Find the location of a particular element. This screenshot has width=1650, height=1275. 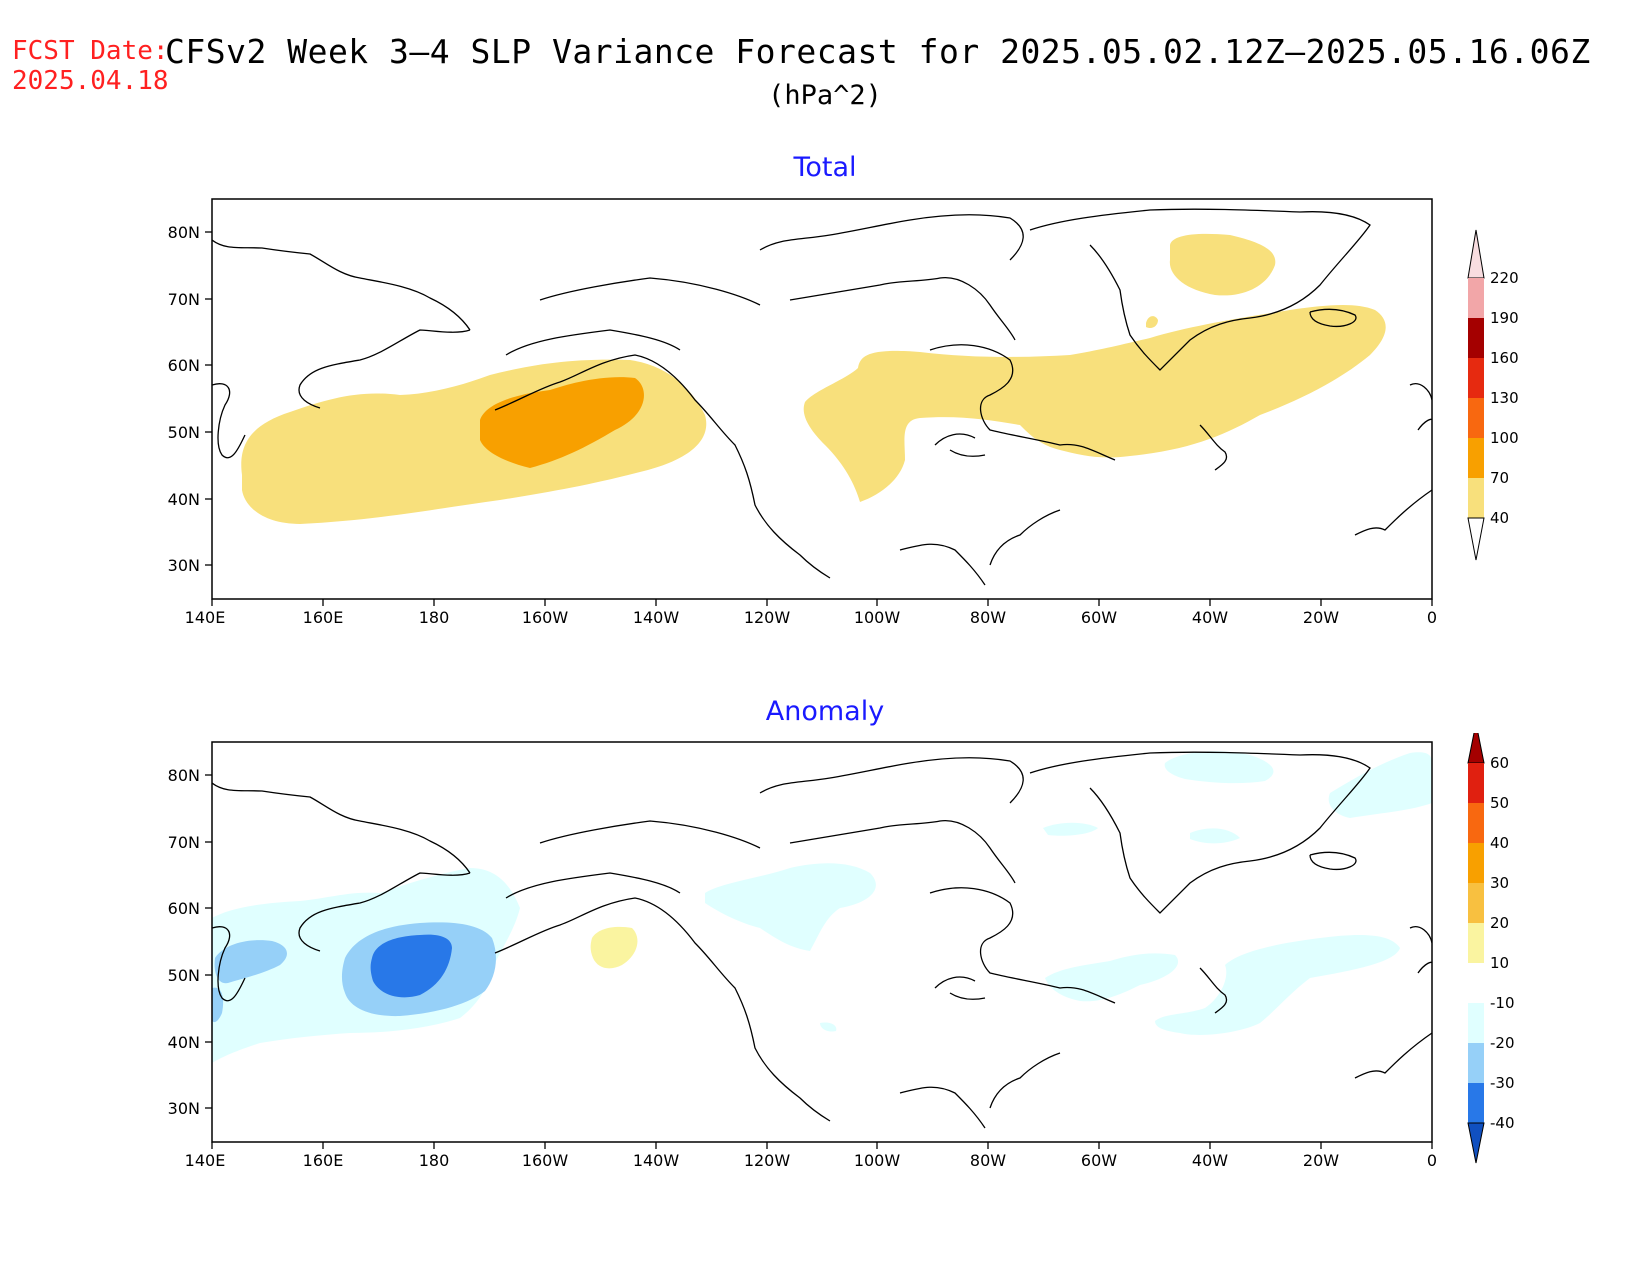

shade-anom-10-atlantic is located at coordinates (1112, 977).